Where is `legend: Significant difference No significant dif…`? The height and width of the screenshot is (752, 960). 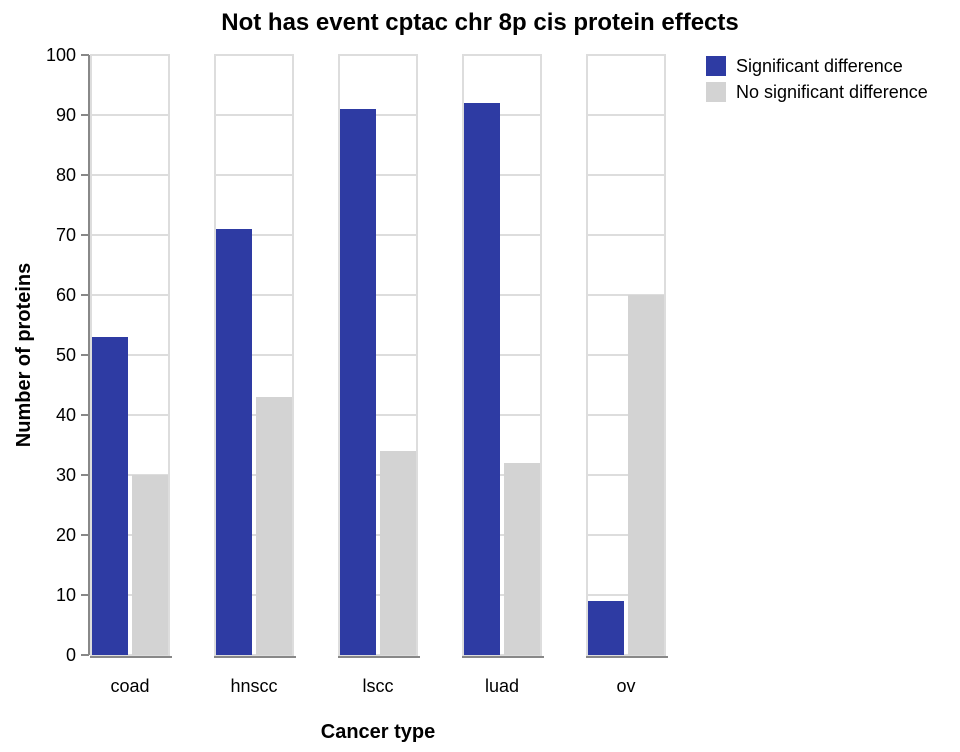 legend: Significant difference No significant dif… is located at coordinates (817, 79).